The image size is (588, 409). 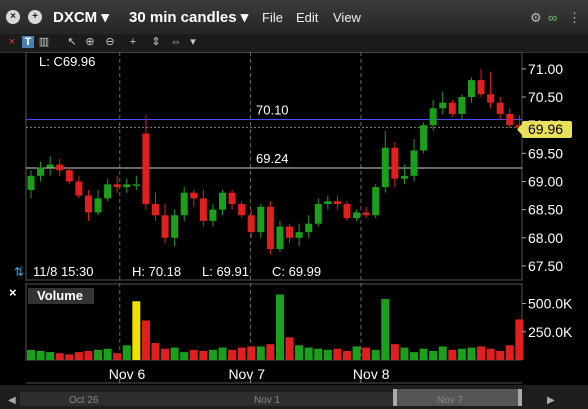 What do you see at coordinates (28, 42) in the screenshot?
I see `text-tool-icon: T` at bounding box center [28, 42].